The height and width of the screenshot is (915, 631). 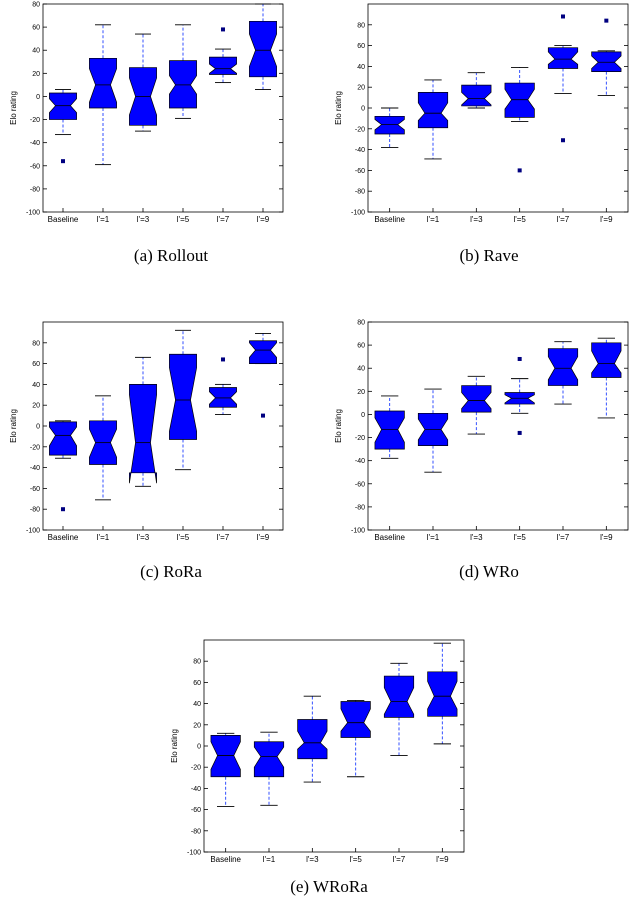 What do you see at coordinates (489, 571) in the screenshot?
I see `caption-d: (d) WRo` at bounding box center [489, 571].